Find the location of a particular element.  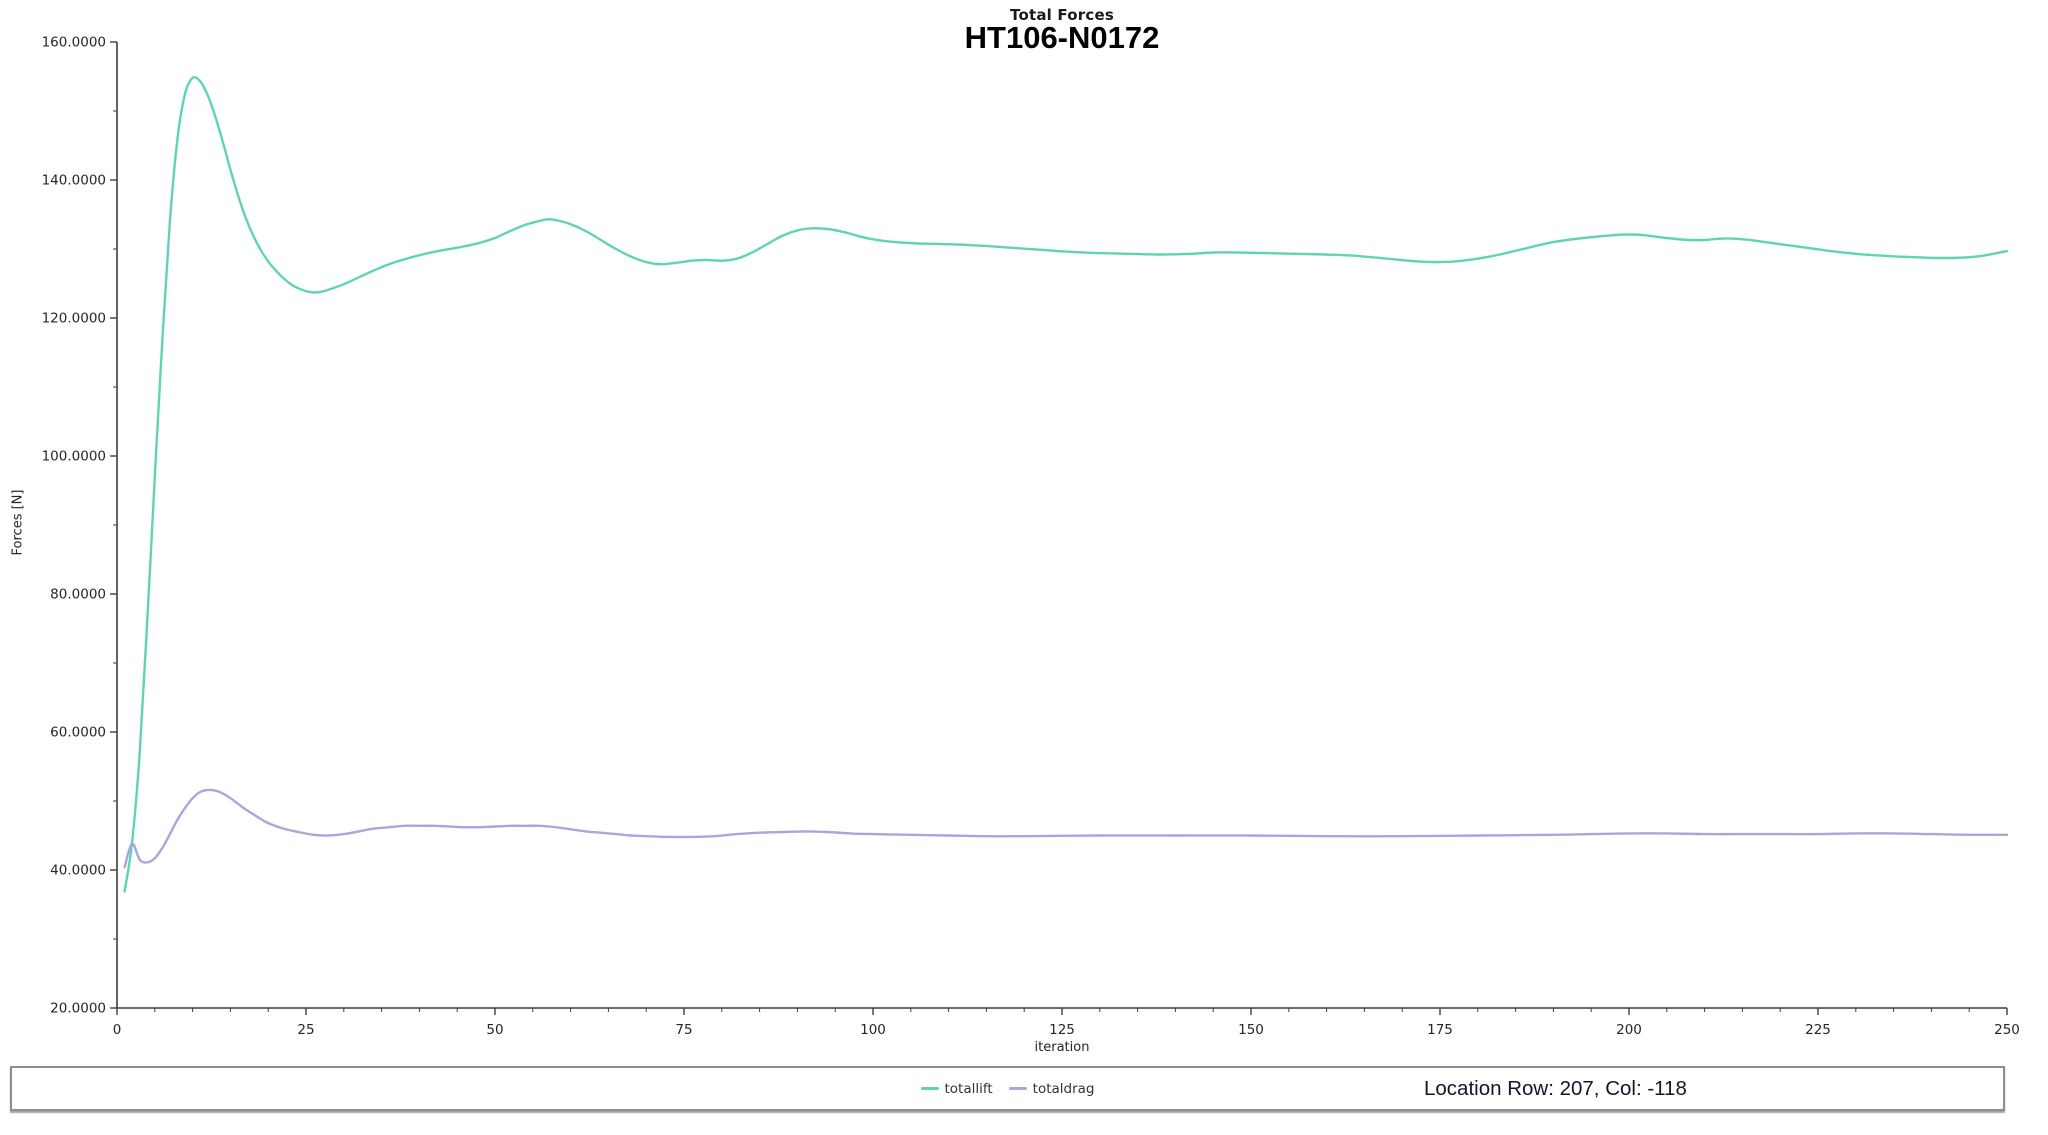

x-tick-label: 75 is located at coordinates (683, 1030).